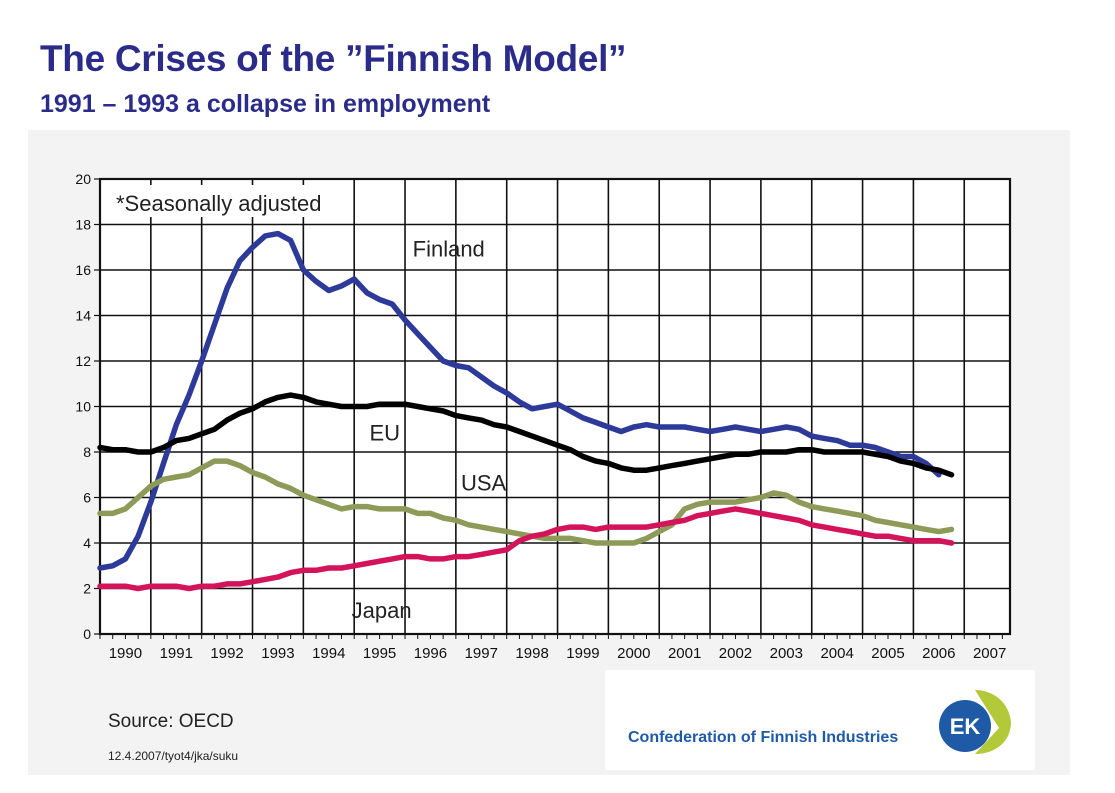  What do you see at coordinates (277, 653) in the screenshot?
I see `x-tick-label: 1993` at bounding box center [277, 653].